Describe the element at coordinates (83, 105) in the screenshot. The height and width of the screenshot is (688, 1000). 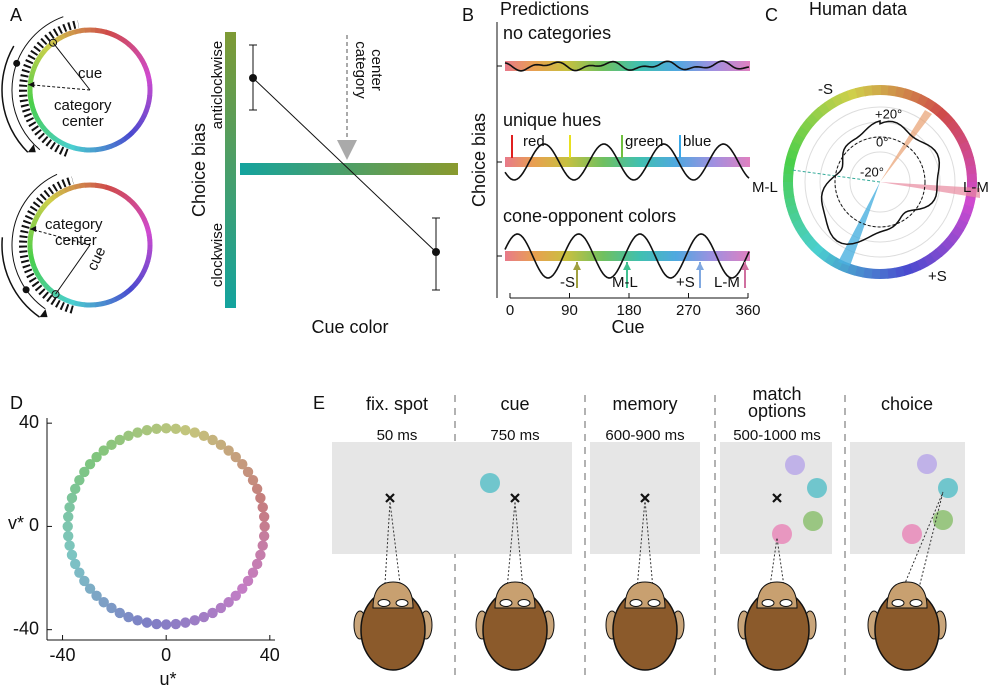
I see `category-label: category` at that location.